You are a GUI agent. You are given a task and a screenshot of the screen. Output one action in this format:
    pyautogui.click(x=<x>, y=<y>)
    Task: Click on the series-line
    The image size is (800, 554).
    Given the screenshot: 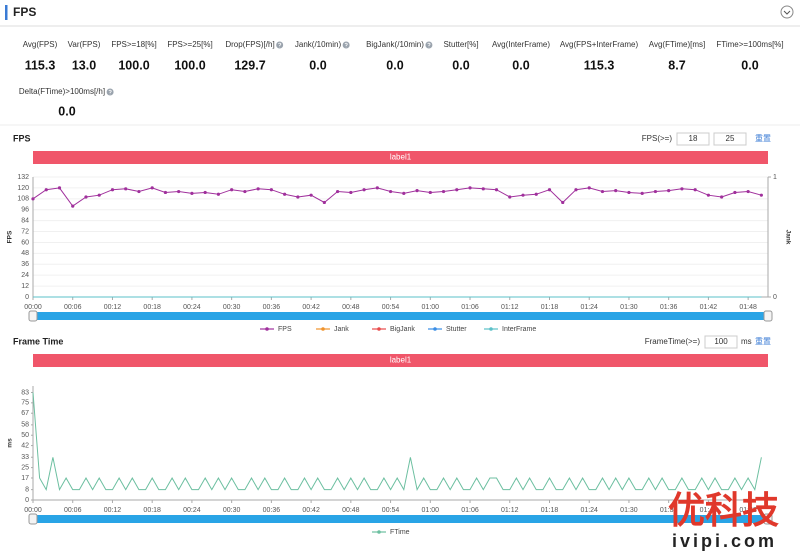 What is the action you would take?
    pyautogui.click(x=397, y=197)
    